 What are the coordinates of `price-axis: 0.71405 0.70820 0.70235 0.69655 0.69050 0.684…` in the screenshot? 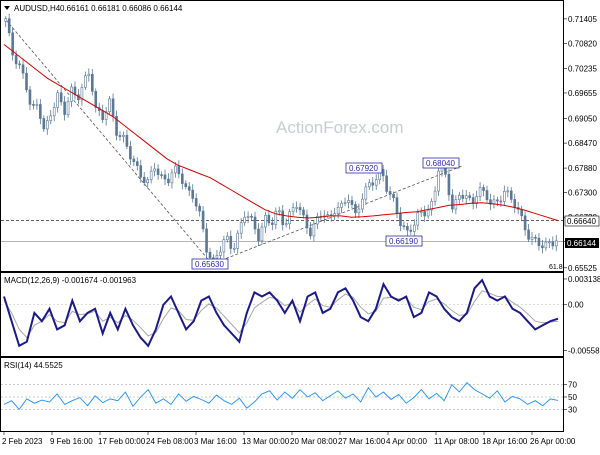 It's located at (580, 144).